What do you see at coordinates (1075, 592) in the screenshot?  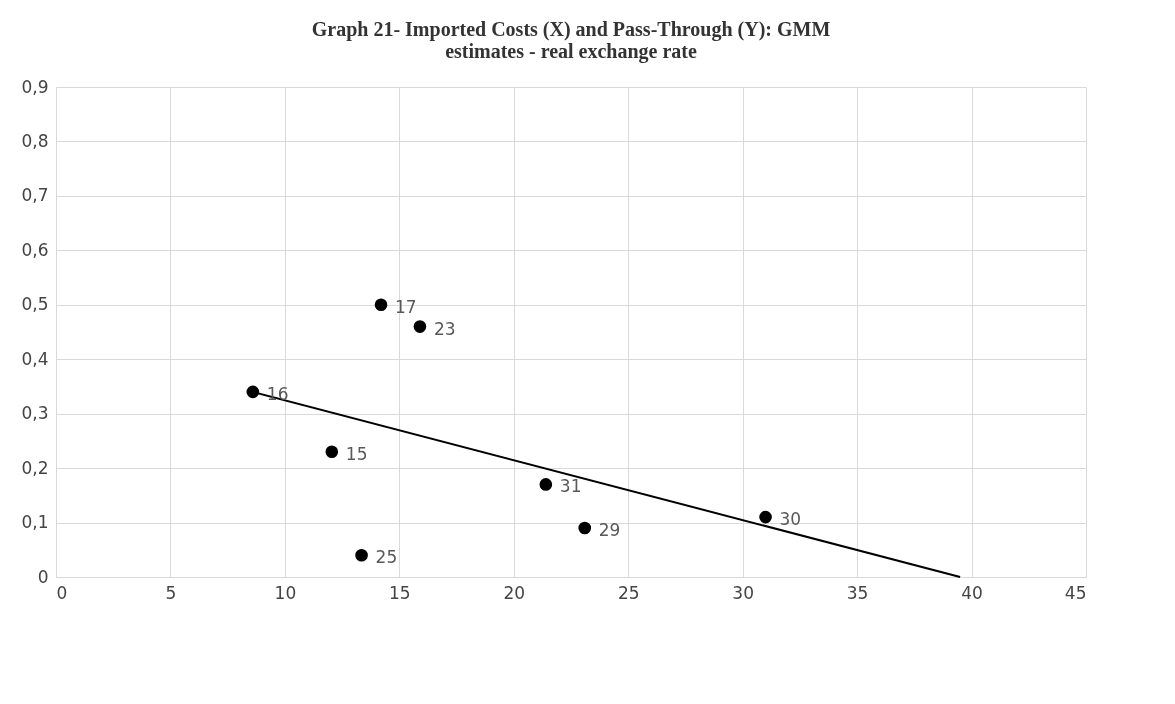 I see `x-tick-label: 45` at bounding box center [1075, 592].